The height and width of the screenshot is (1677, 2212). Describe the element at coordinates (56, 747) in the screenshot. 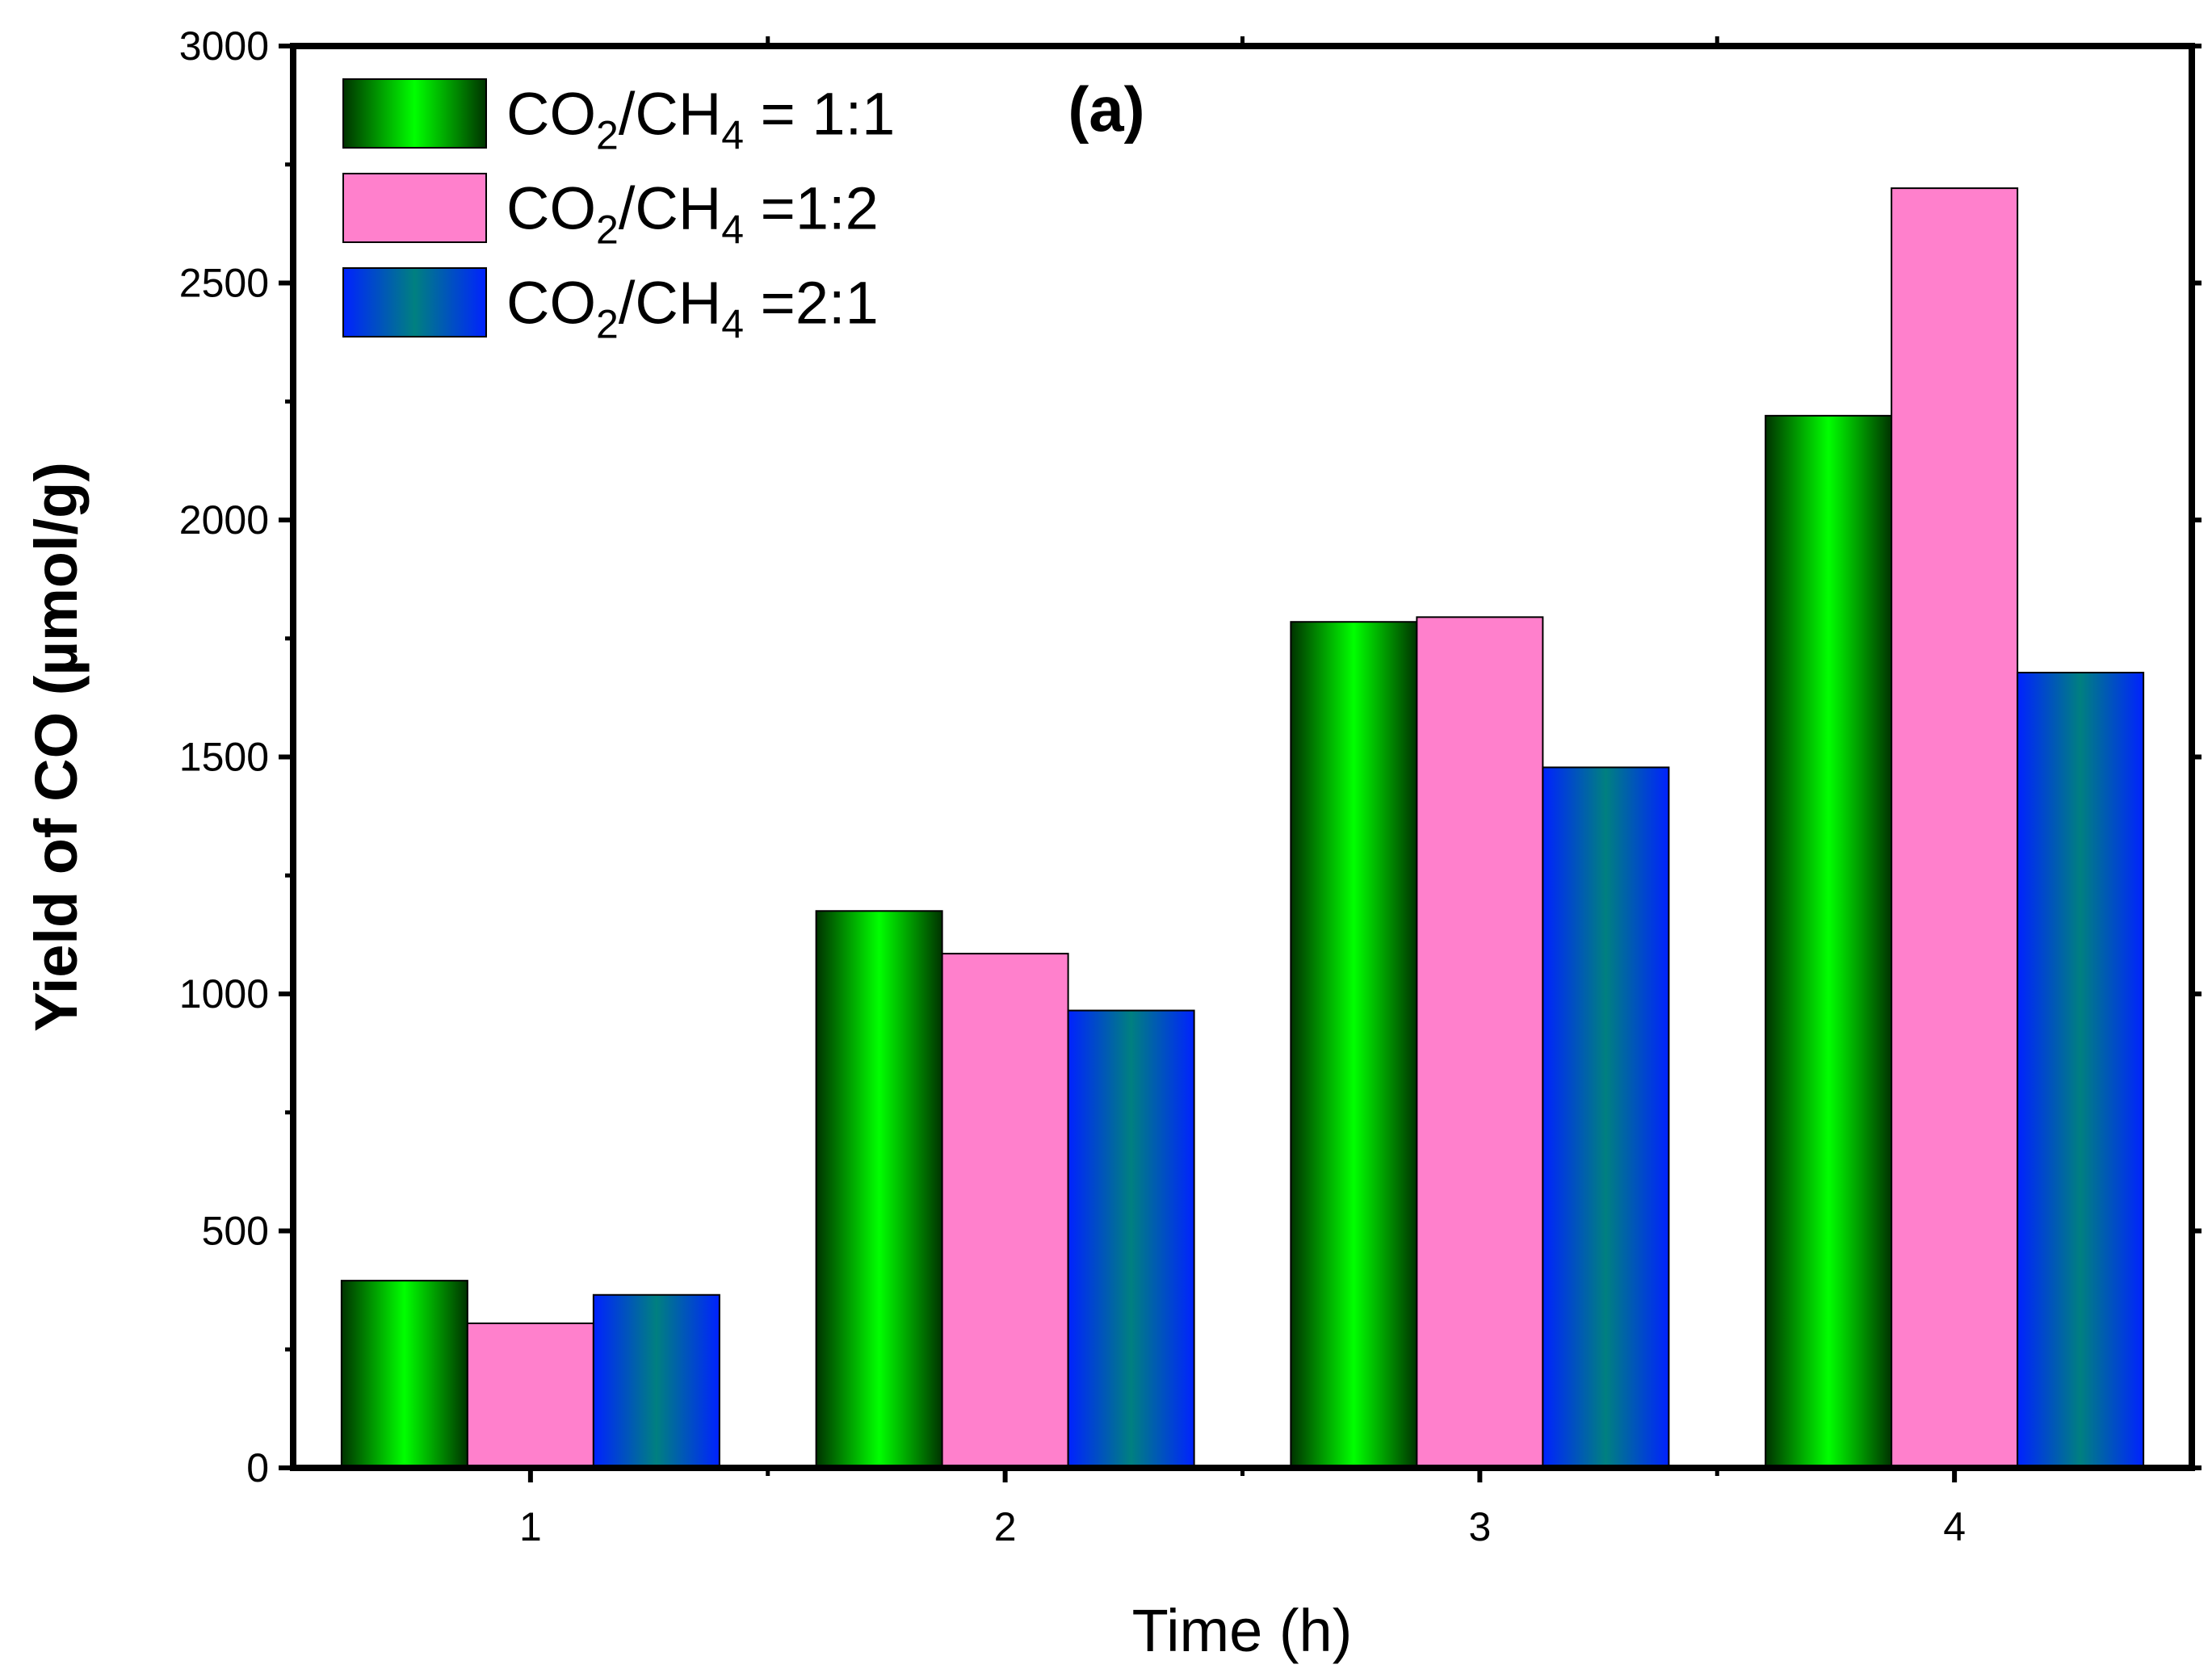

I see `y-axis-title: Yield of CO (µmol/g)` at that location.